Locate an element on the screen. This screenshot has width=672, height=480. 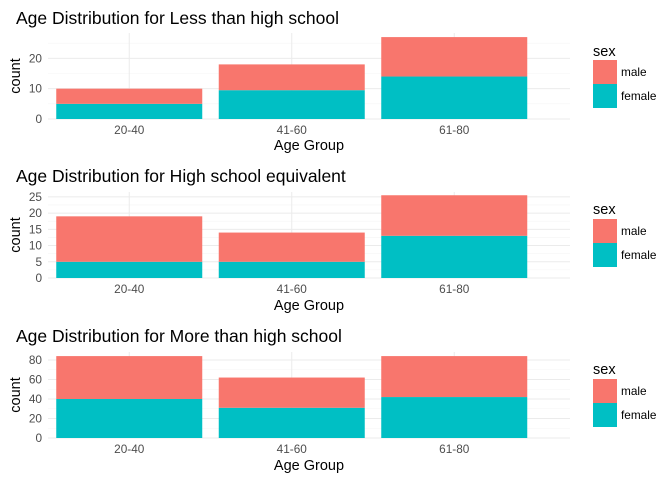
y-tick-label: 15 is located at coordinates (36, 229).